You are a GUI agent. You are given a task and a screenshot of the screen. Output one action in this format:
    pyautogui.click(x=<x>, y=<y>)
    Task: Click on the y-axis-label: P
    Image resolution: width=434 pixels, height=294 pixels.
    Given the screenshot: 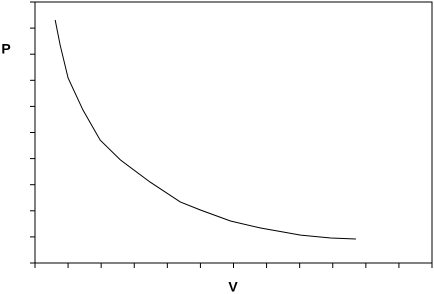 What is the action you would take?
    pyautogui.click(x=5, y=49)
    